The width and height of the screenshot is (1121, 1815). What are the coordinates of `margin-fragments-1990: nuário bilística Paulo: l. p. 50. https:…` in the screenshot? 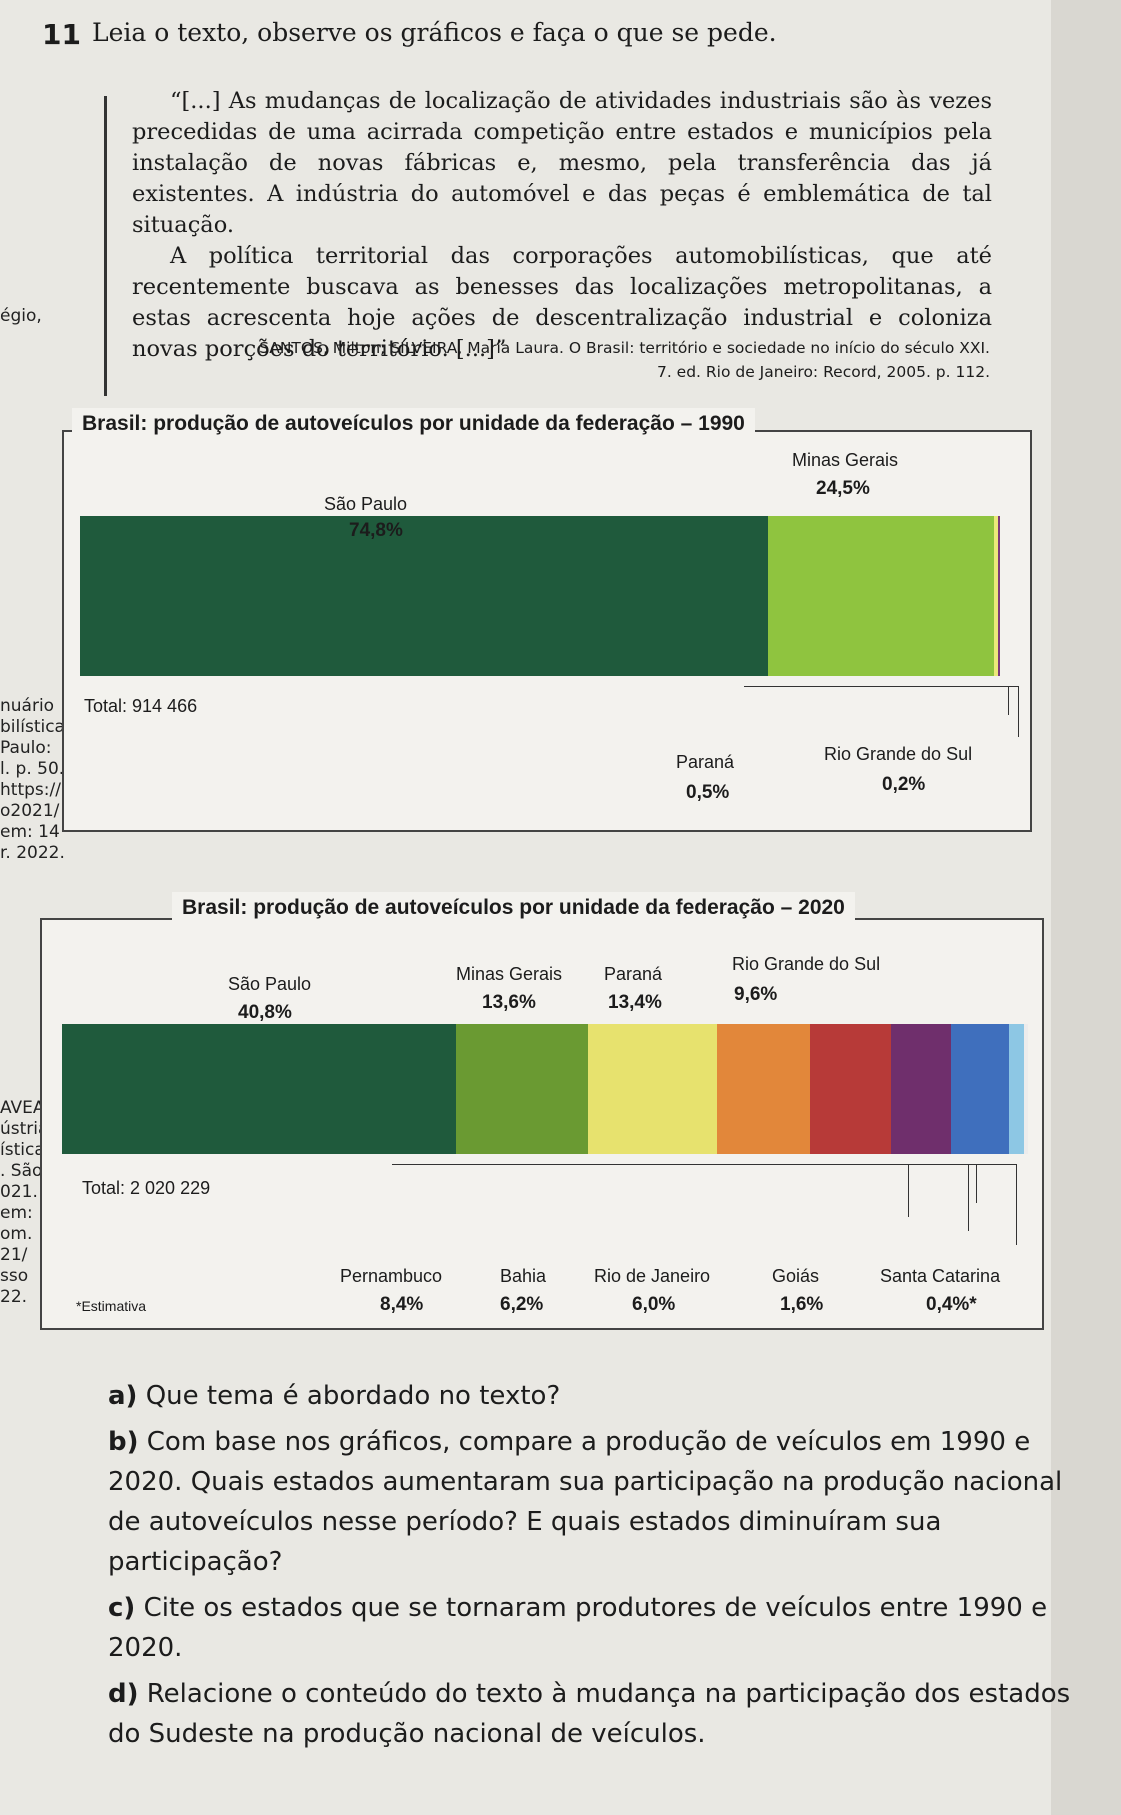 It's located at (32, 779).